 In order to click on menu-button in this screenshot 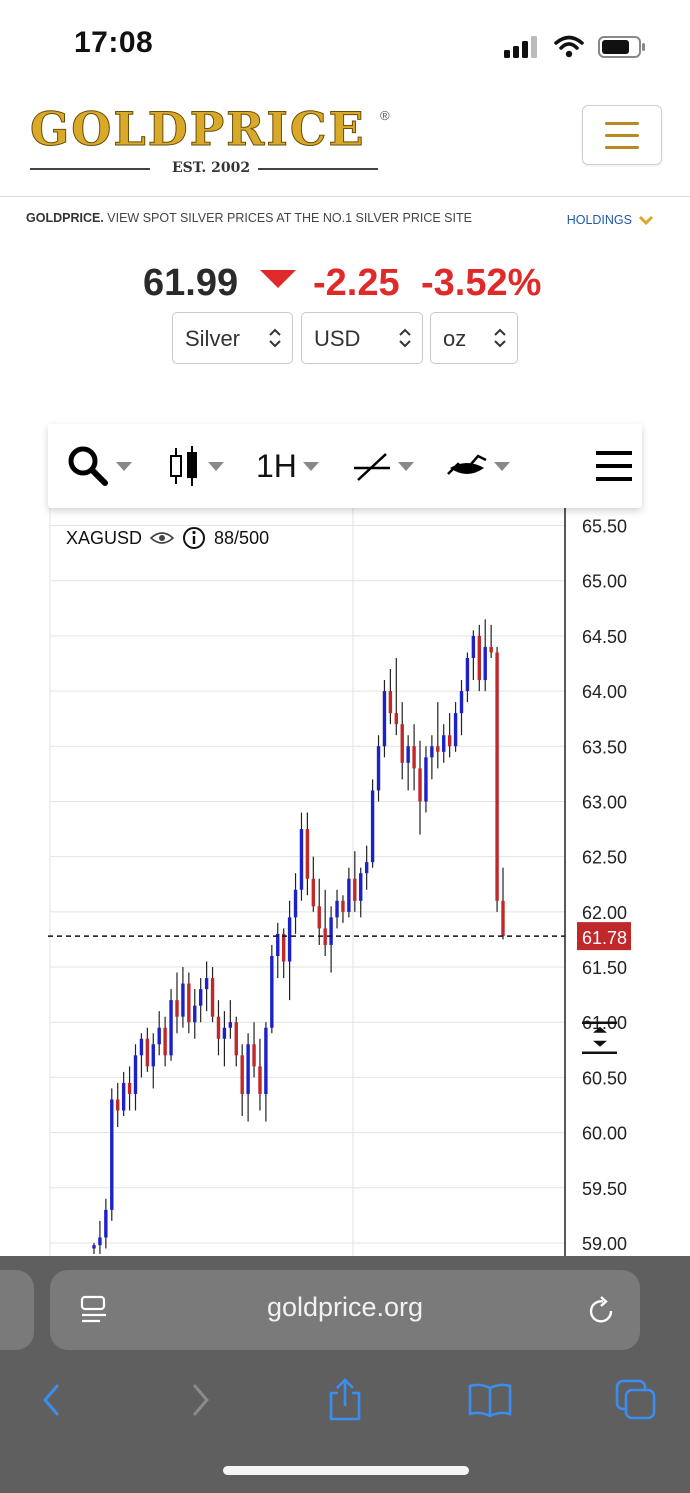, I will do `click(622, 135)`.